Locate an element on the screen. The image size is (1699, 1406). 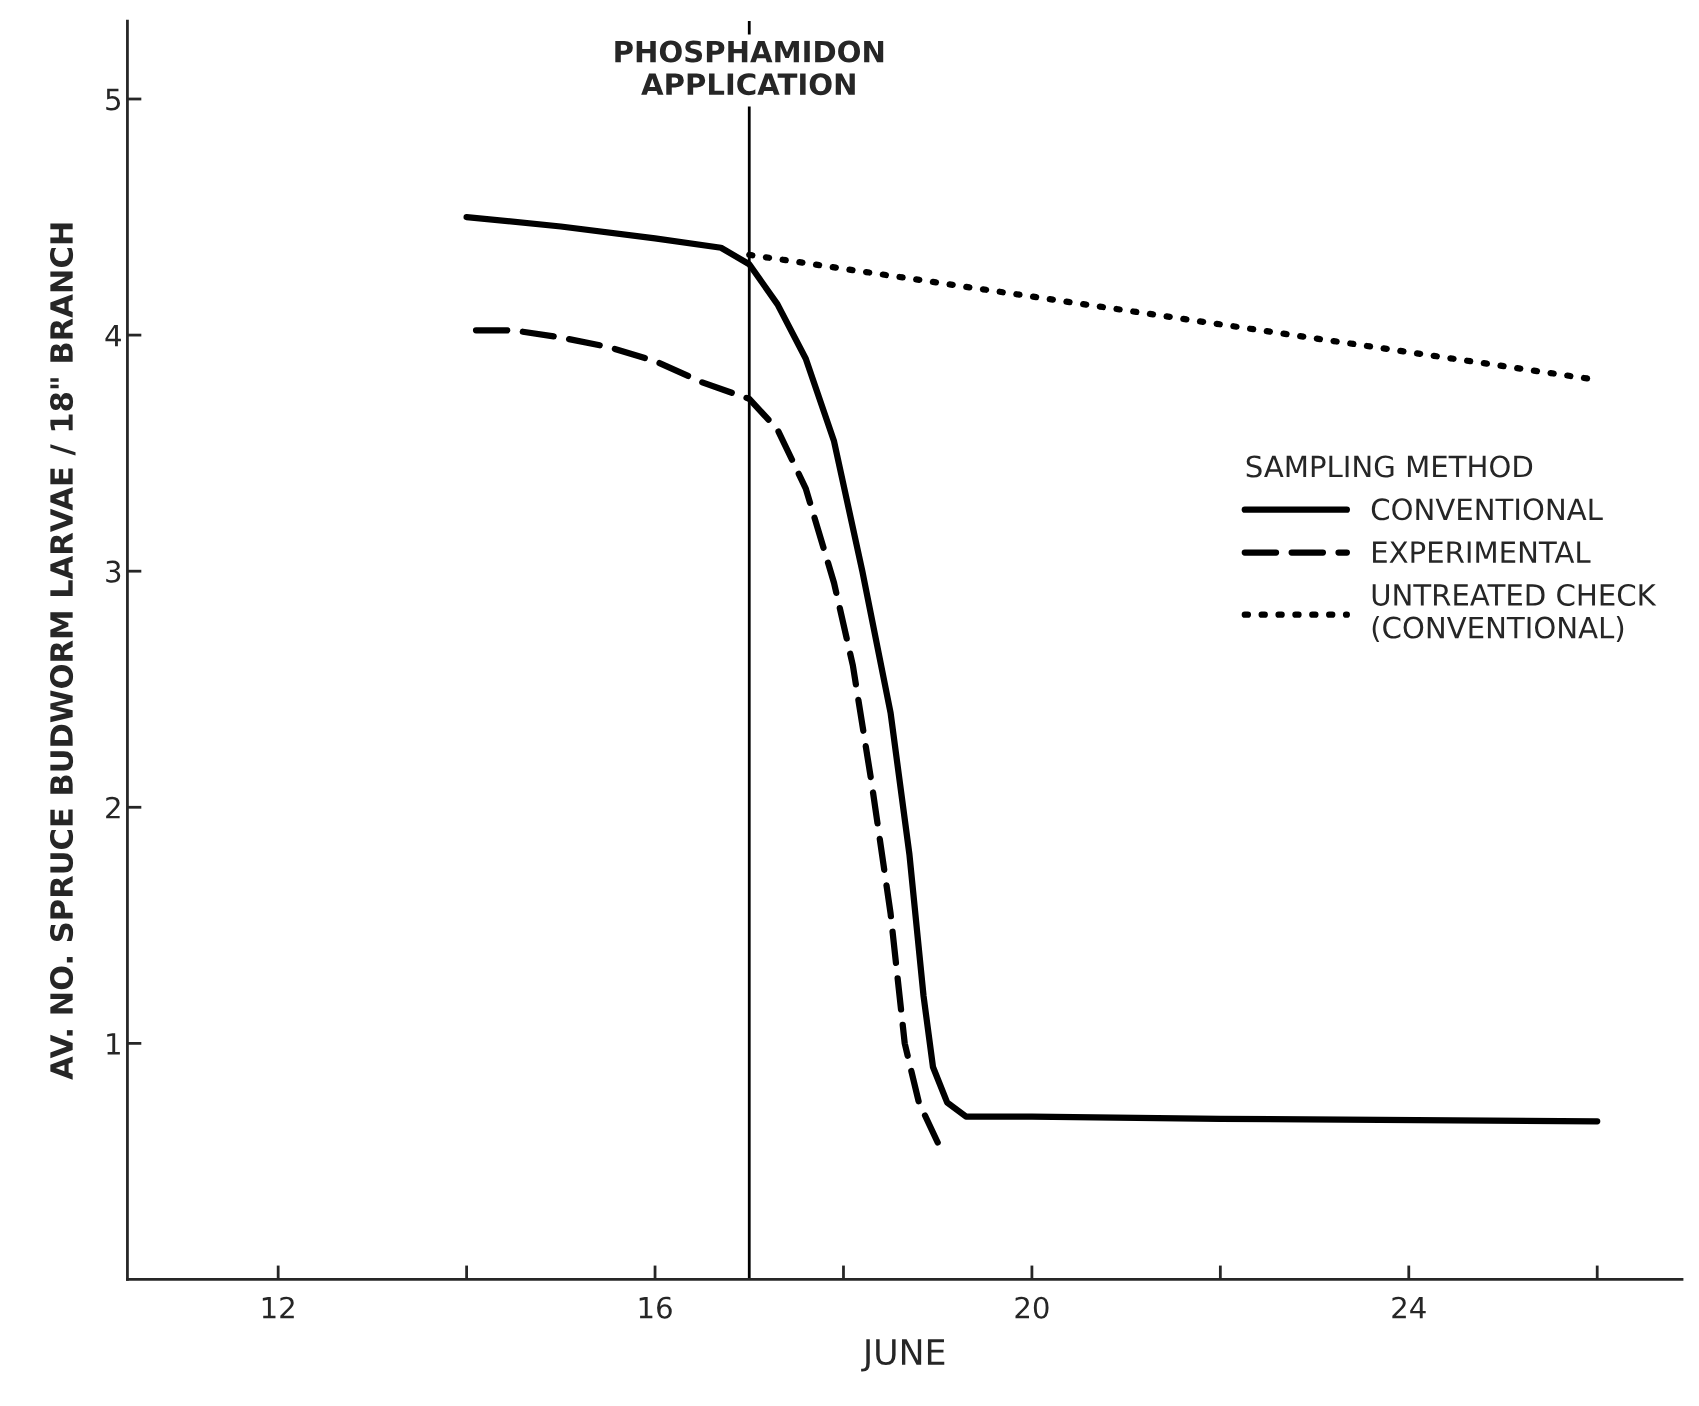
x-axis-title: JUNE is located at coordinates (903, 1355).